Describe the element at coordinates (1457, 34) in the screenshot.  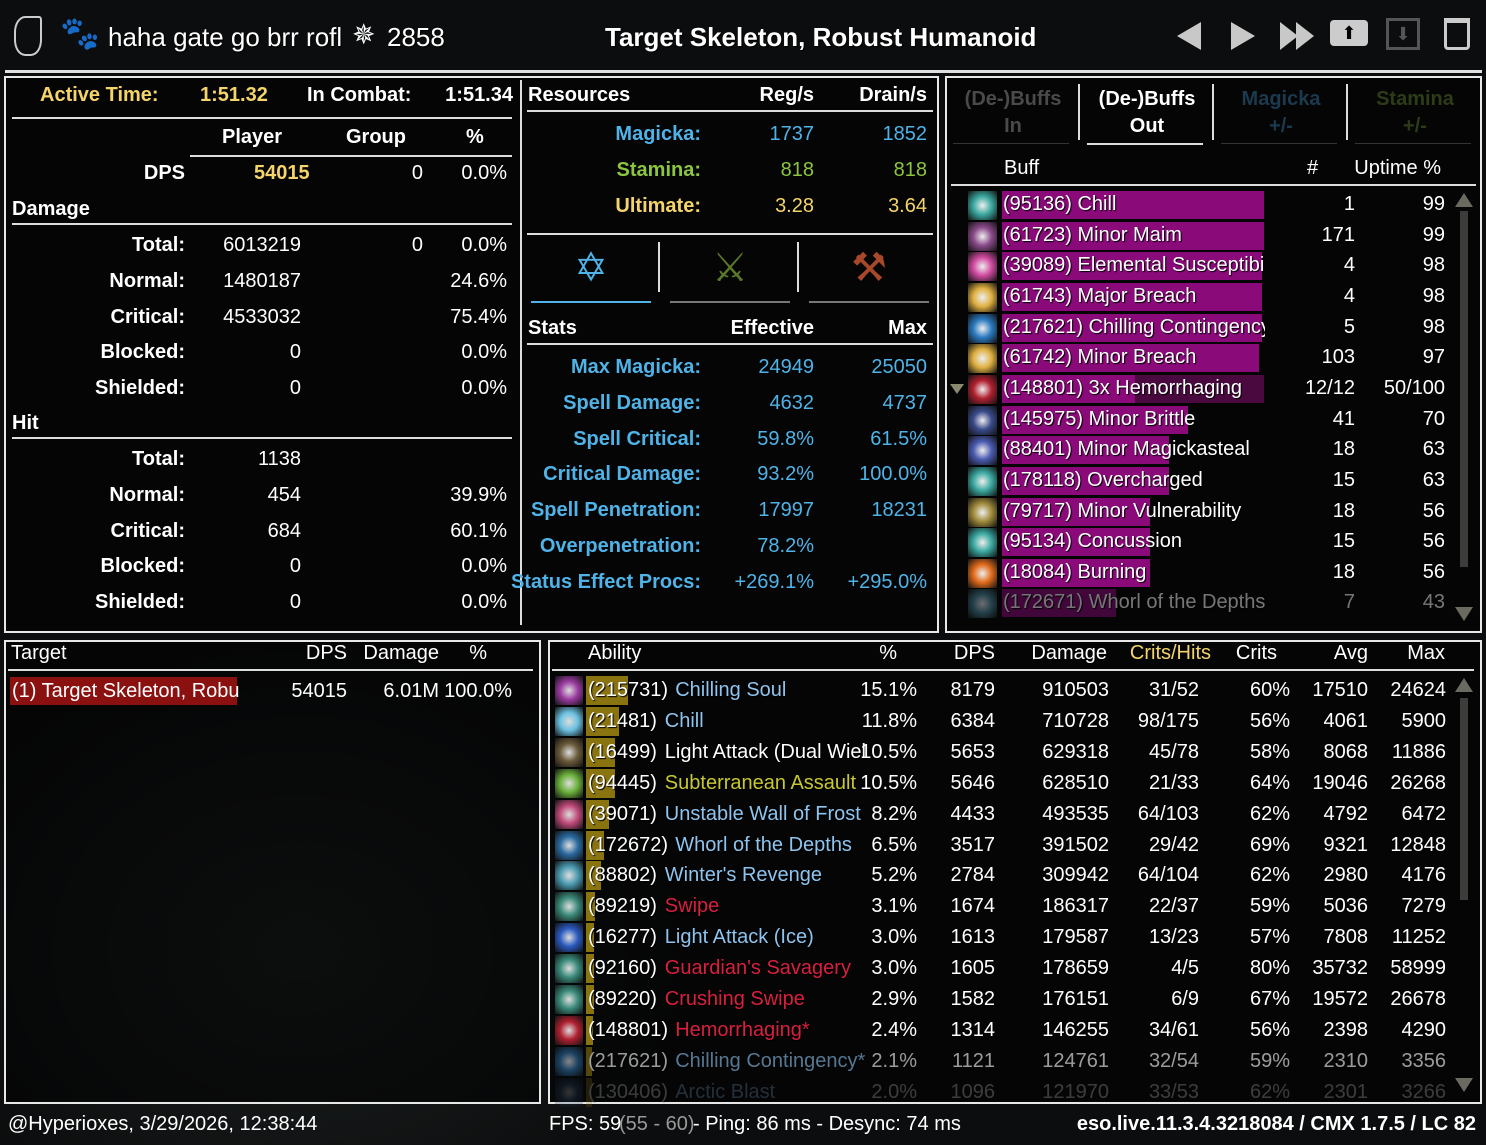
I see `delete-icon` at that location.